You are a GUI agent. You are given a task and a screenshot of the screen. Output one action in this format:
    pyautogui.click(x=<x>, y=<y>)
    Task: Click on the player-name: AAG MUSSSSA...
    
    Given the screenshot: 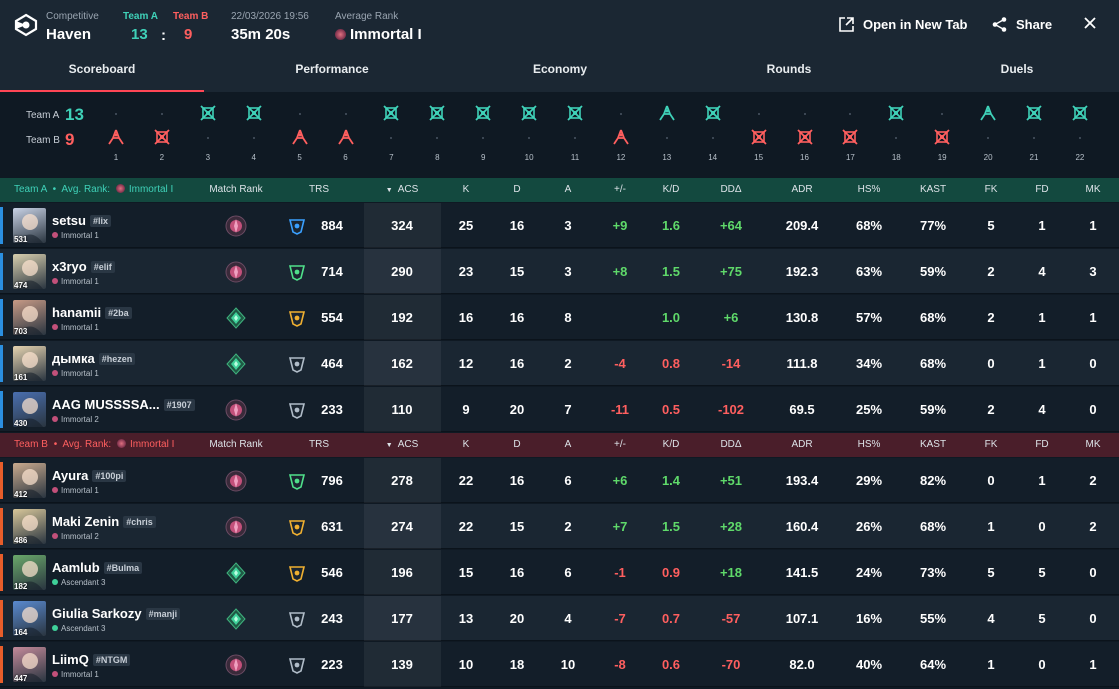 What is the action you would take?
    pyautogui.click(x=106, y=404)
    